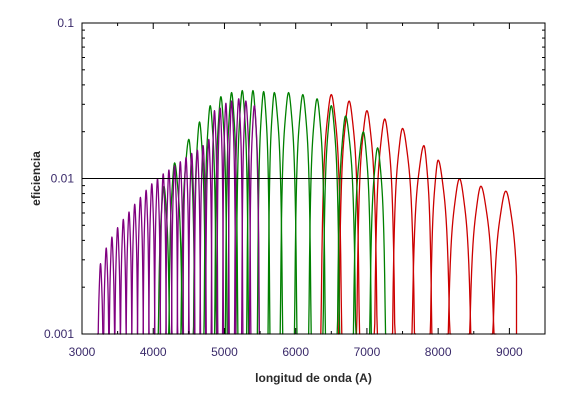 This screenshot has width=576, height=403. Describe the element at coordinates (224, 352) in the screenshot. I see `x-tick-label: 5000` at that location.